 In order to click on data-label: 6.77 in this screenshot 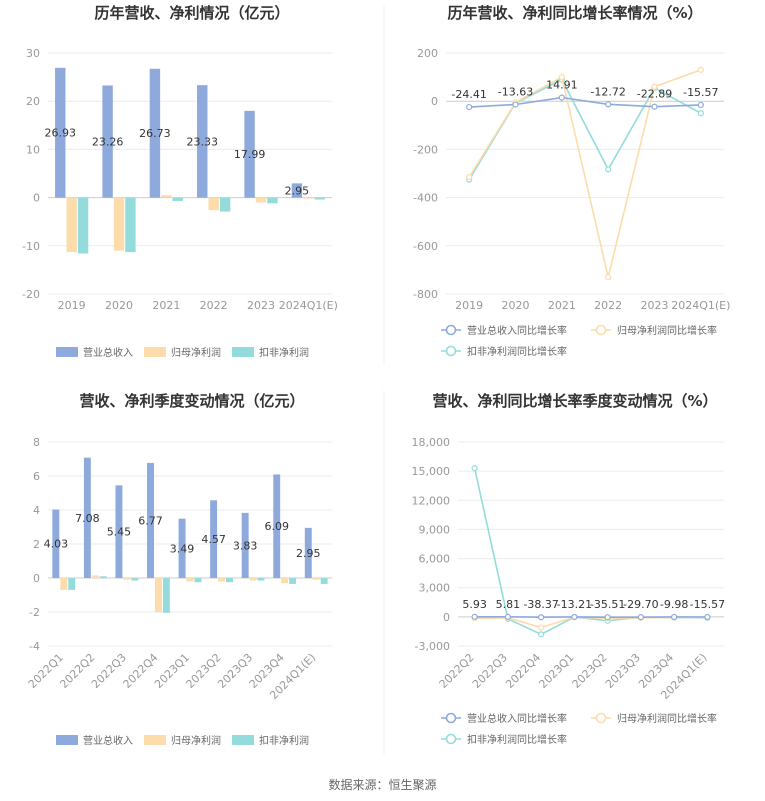, I will do `click(150, 520)`.